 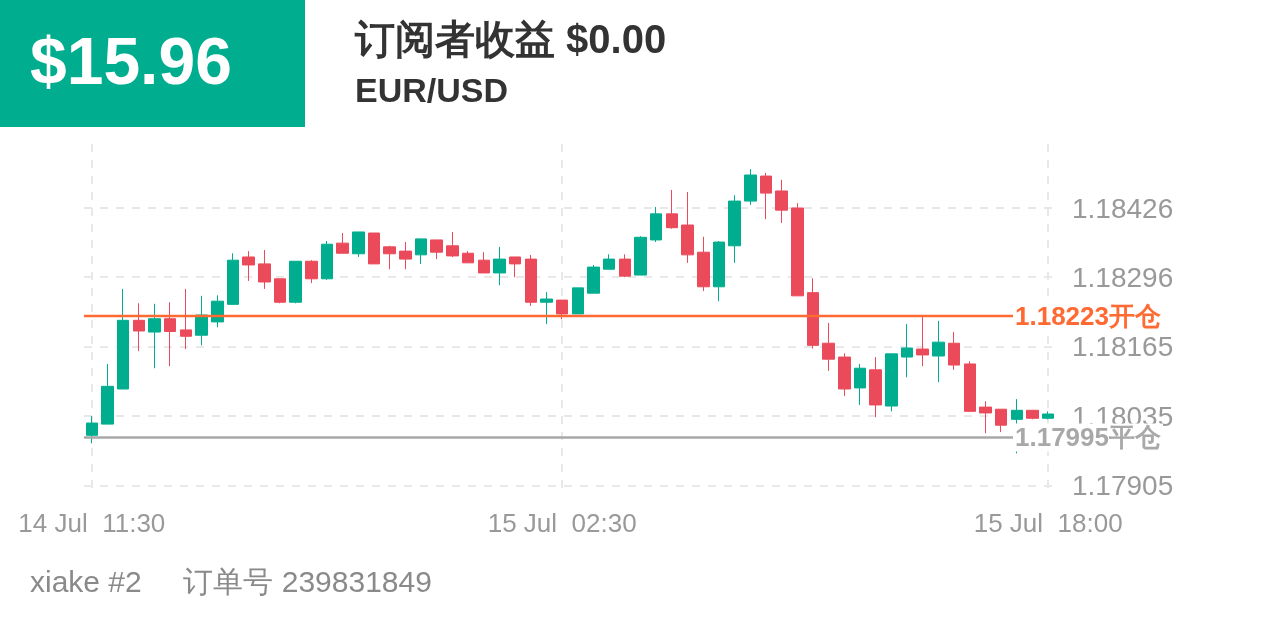 What do you see at coordinates (1123, 485) in the screenshot?
I see `y-tick-label: 1.17905` at bounding box center [1123, 485].